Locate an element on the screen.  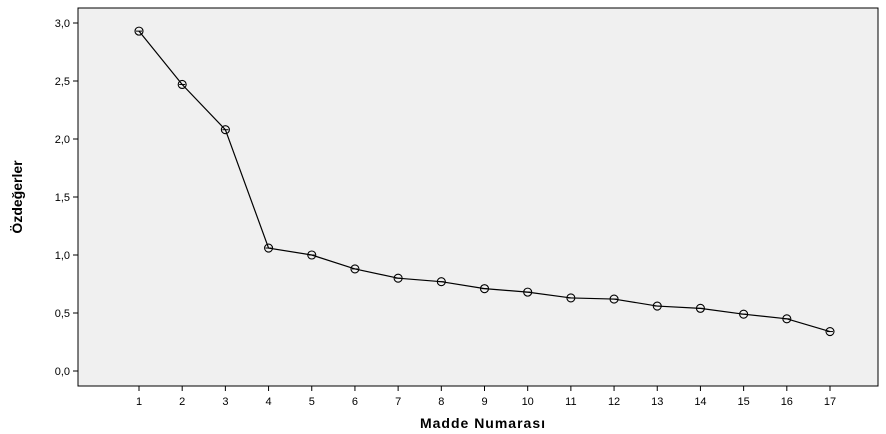
y-axis: 0,0 0,5 1,0 1,5 2,0 2,5 3,0 is located at coordinates (66, 198).